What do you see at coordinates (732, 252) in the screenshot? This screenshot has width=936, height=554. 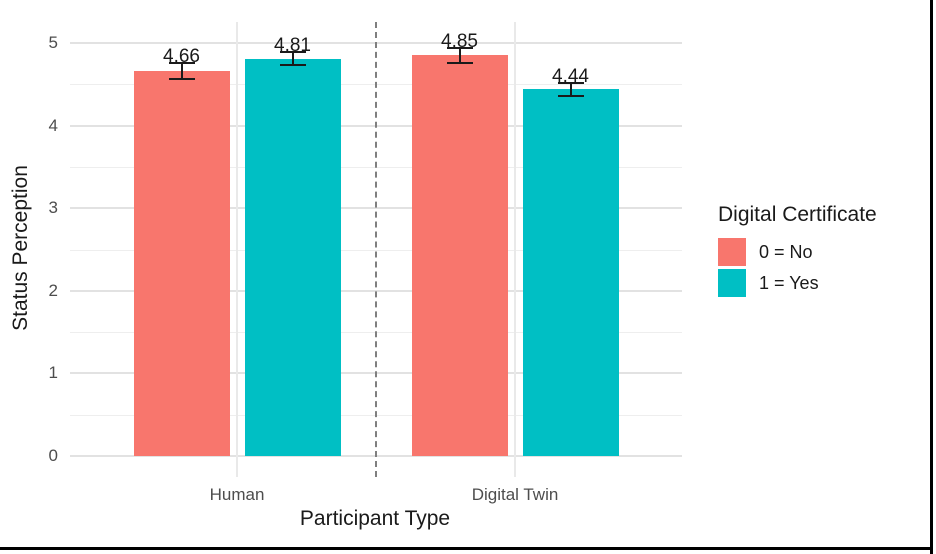 I see `legend-swatch-no` at bounding box center [732, 252].